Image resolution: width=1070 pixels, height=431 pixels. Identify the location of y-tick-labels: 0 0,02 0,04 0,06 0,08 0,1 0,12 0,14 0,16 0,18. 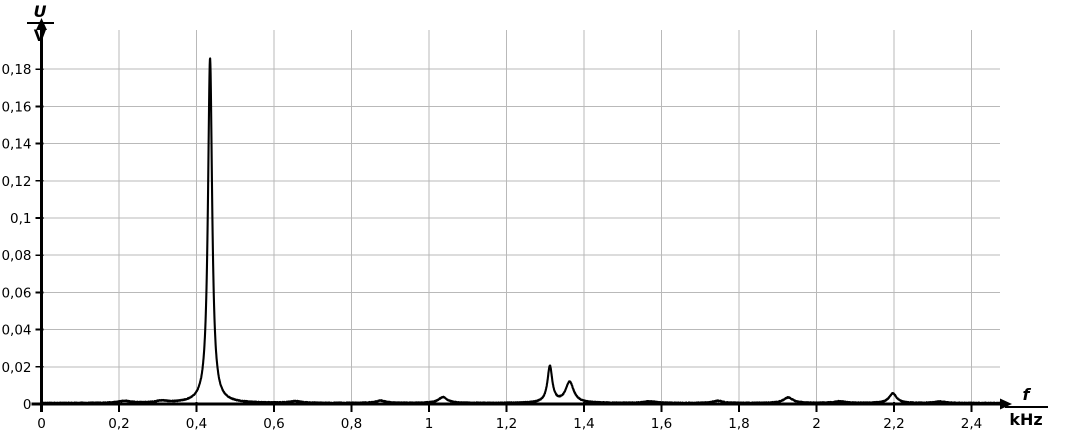
(16, 237).